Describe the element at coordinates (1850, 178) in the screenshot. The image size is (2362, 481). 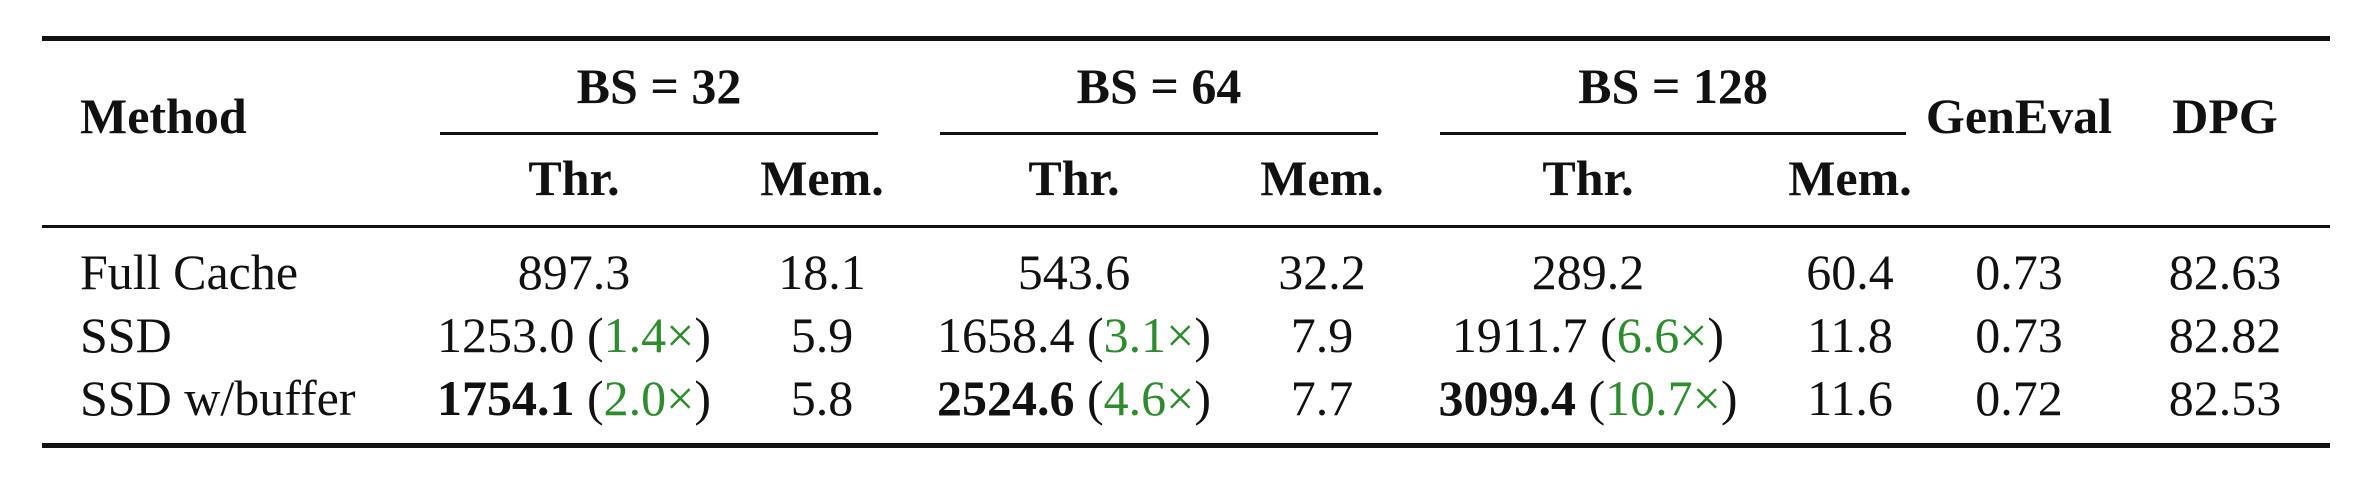
I see `bs128-mem-header: Mem.` at that location.